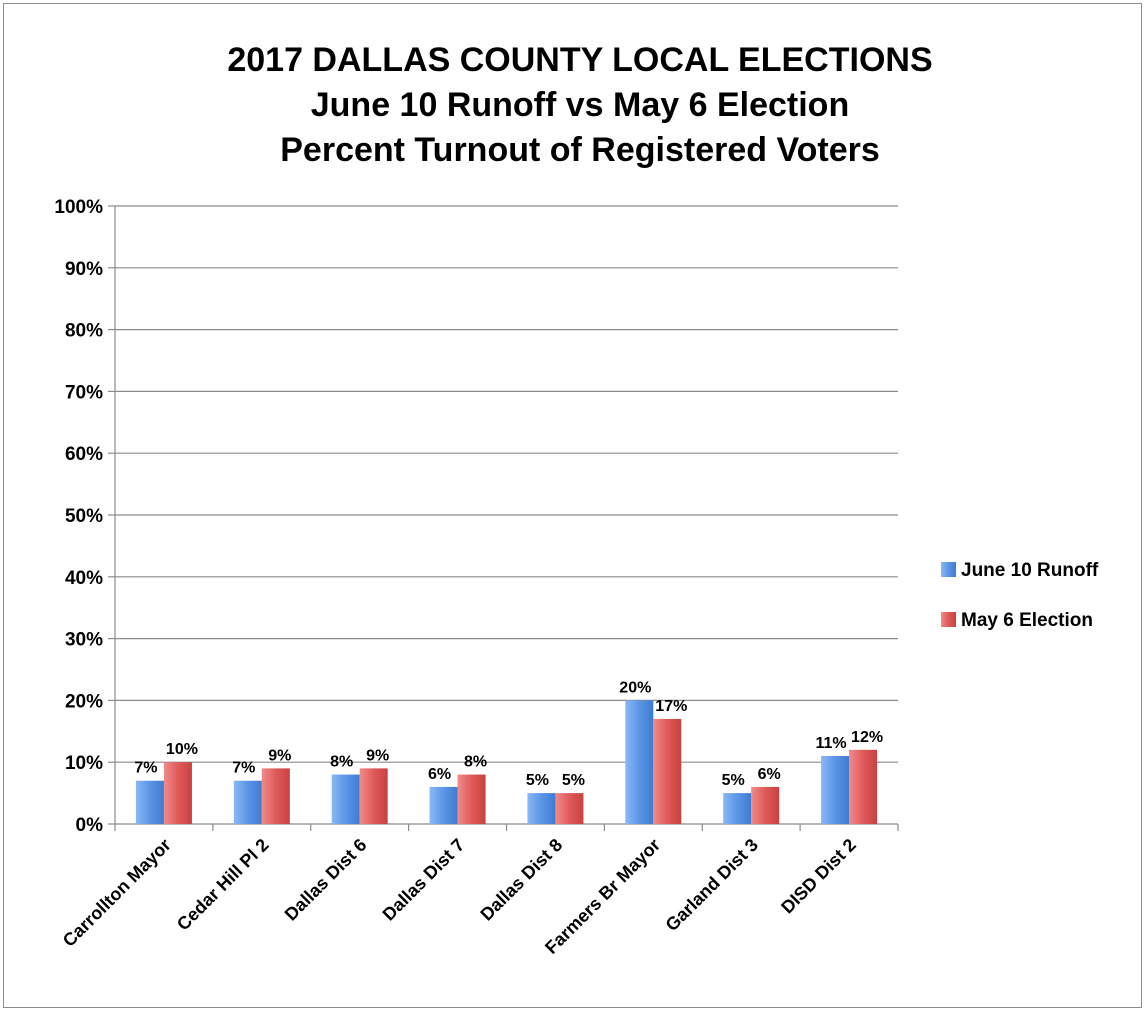 The image size is (1147, 1013). I want to click on data-labels: 7% 10% 7% 9% 8% 9% 6% 8% 5% 5% 20%17% 5% 6% 11% 12%, so click(508, 734).